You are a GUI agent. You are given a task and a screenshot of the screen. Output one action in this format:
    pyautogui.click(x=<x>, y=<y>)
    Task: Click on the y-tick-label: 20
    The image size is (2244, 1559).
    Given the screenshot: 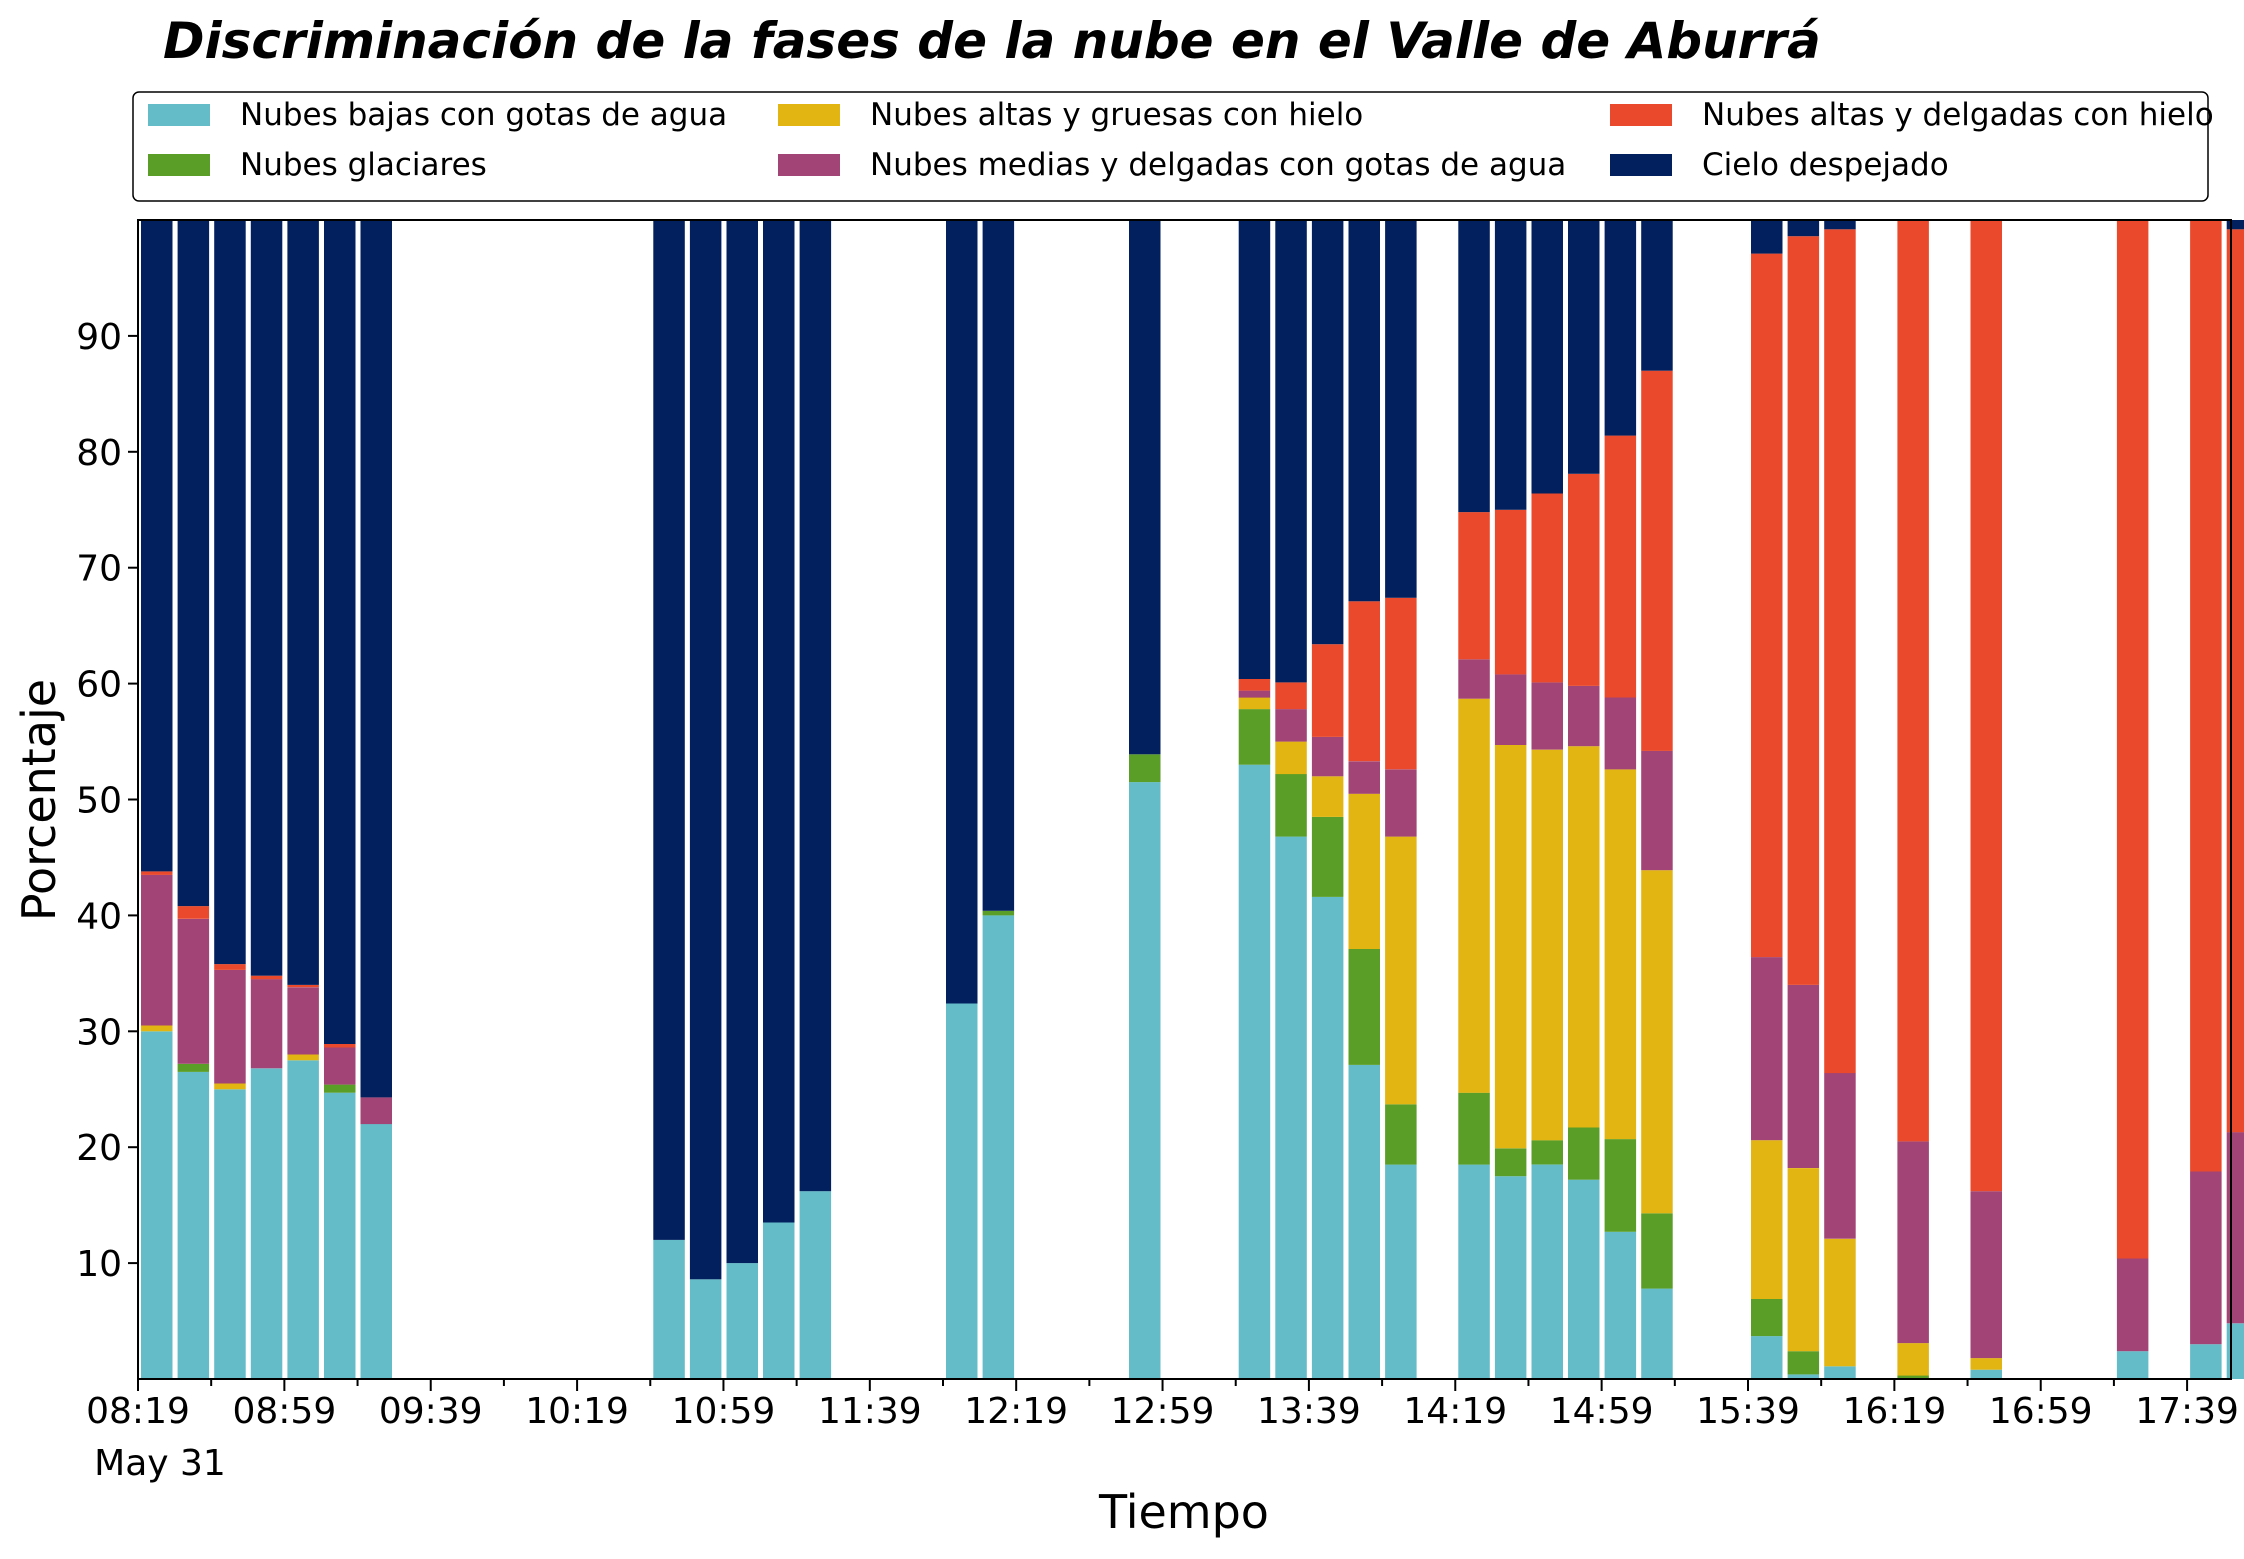 What is the action you would take?
    pyautogui.click(x=99, y=1148)
    